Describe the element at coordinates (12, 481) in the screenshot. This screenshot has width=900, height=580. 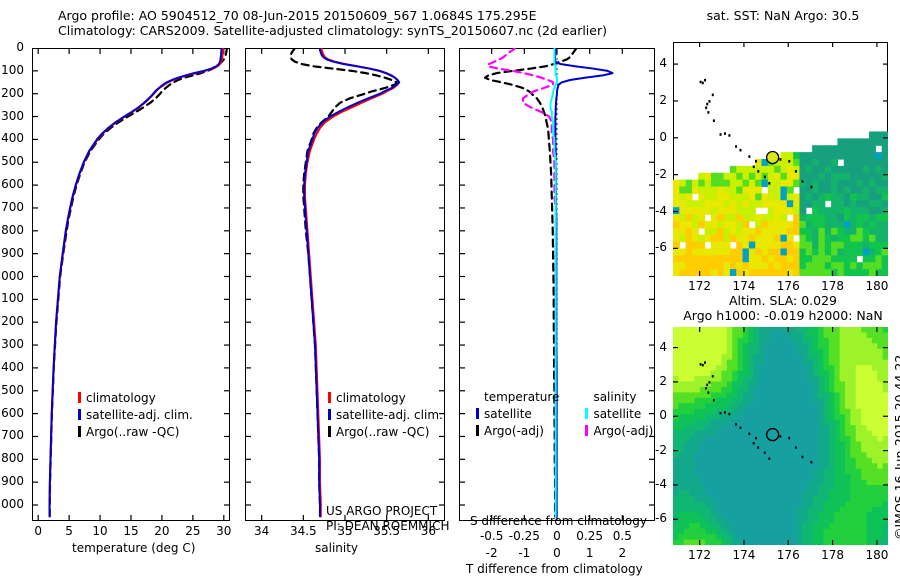
I see `depth-tick-label: 1900` at that location.